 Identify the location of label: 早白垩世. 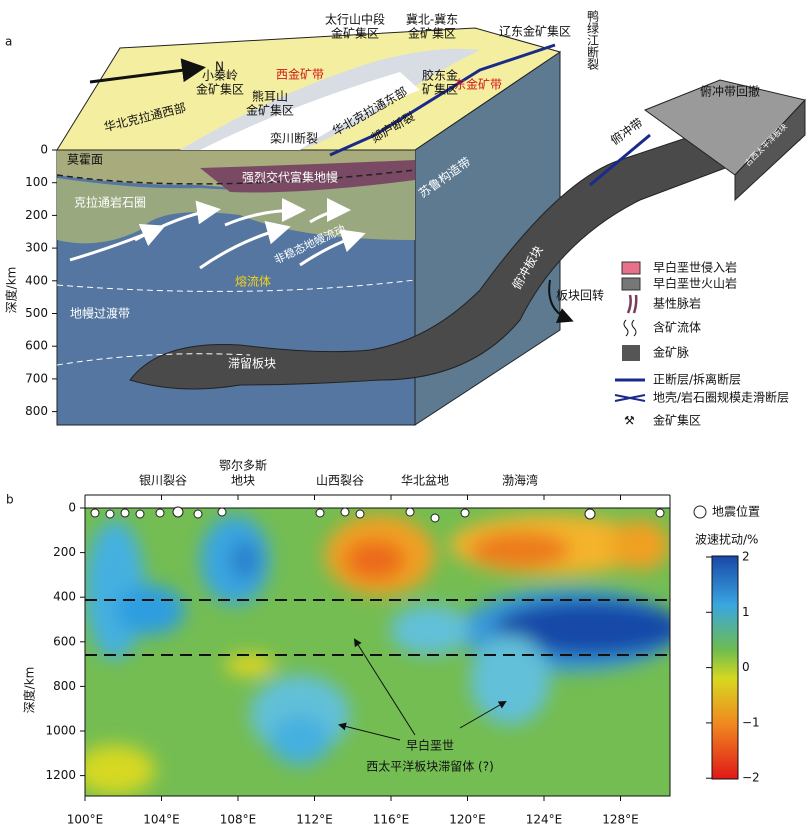
(430, 745).